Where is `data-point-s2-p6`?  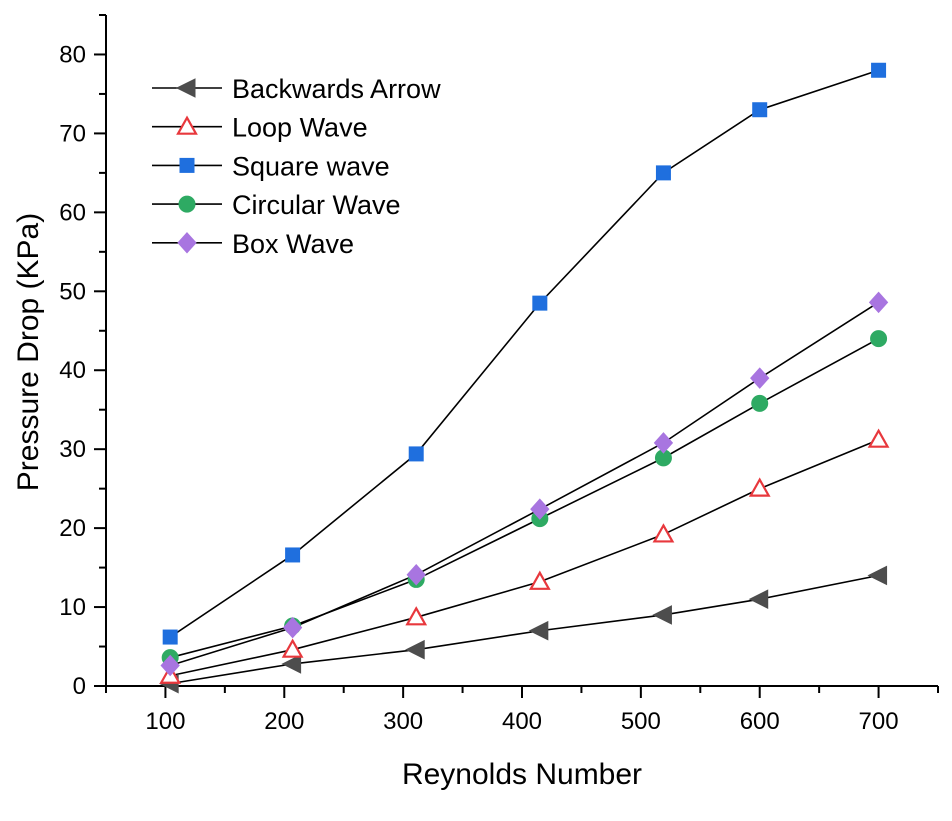 data-point-s2-p6 is located at coordinates (879, 70).